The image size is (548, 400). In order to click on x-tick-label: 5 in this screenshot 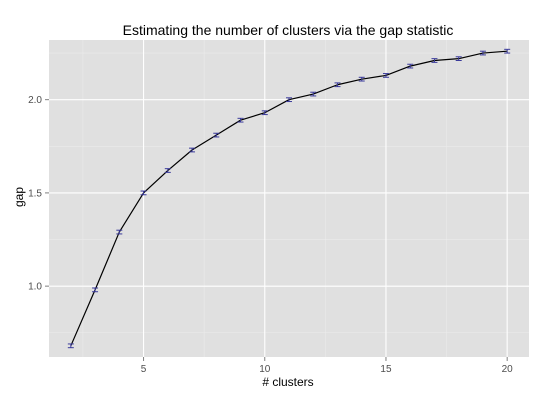, I will do `click(144, 369)`.